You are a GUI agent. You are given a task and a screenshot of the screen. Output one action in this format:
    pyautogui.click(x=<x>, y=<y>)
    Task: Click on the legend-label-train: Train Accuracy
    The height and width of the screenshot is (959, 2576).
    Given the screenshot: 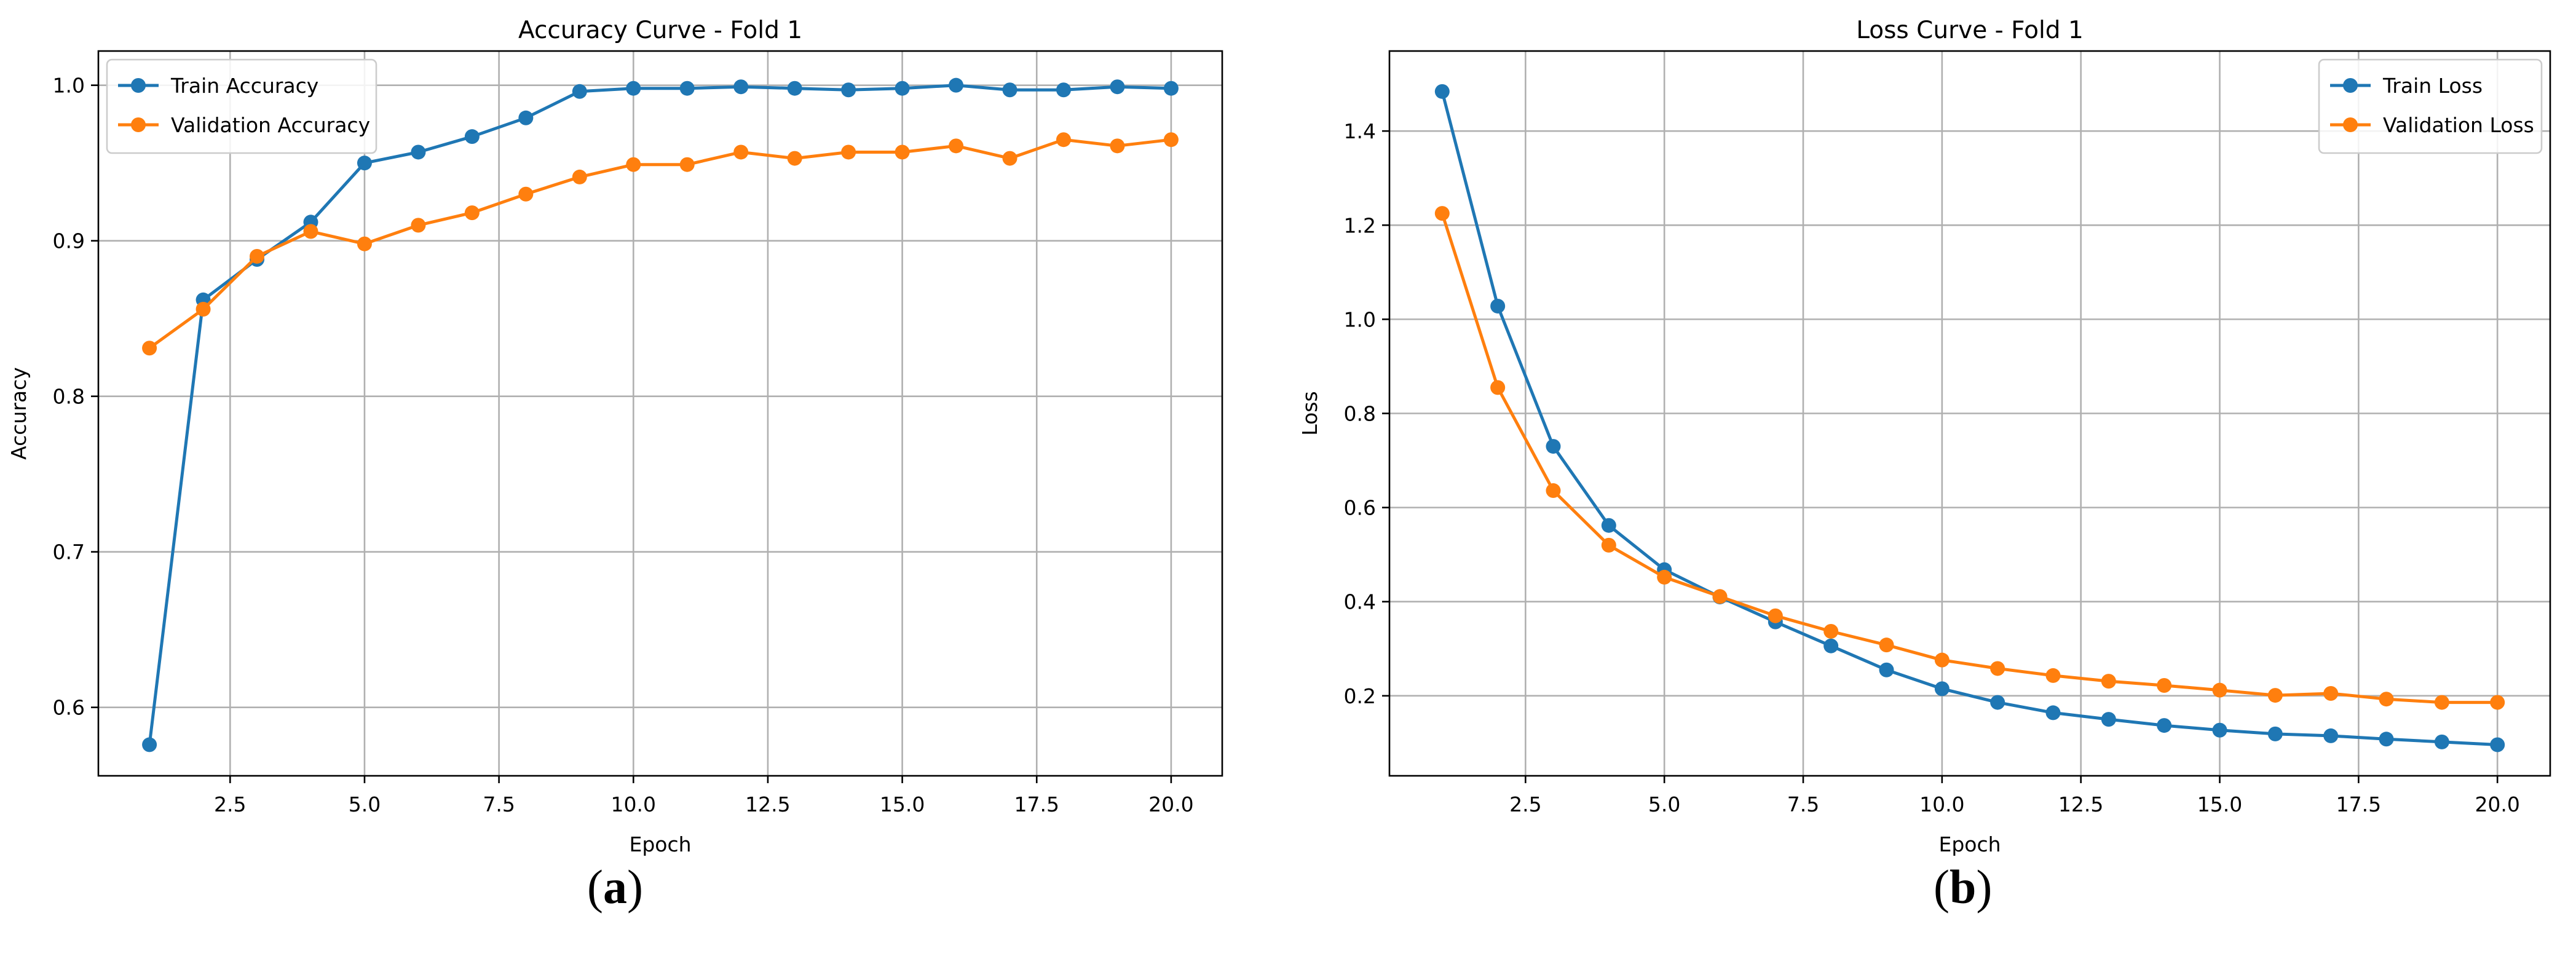 What is the action you would take?
    pyautogui.click(x=244, y=86)
    